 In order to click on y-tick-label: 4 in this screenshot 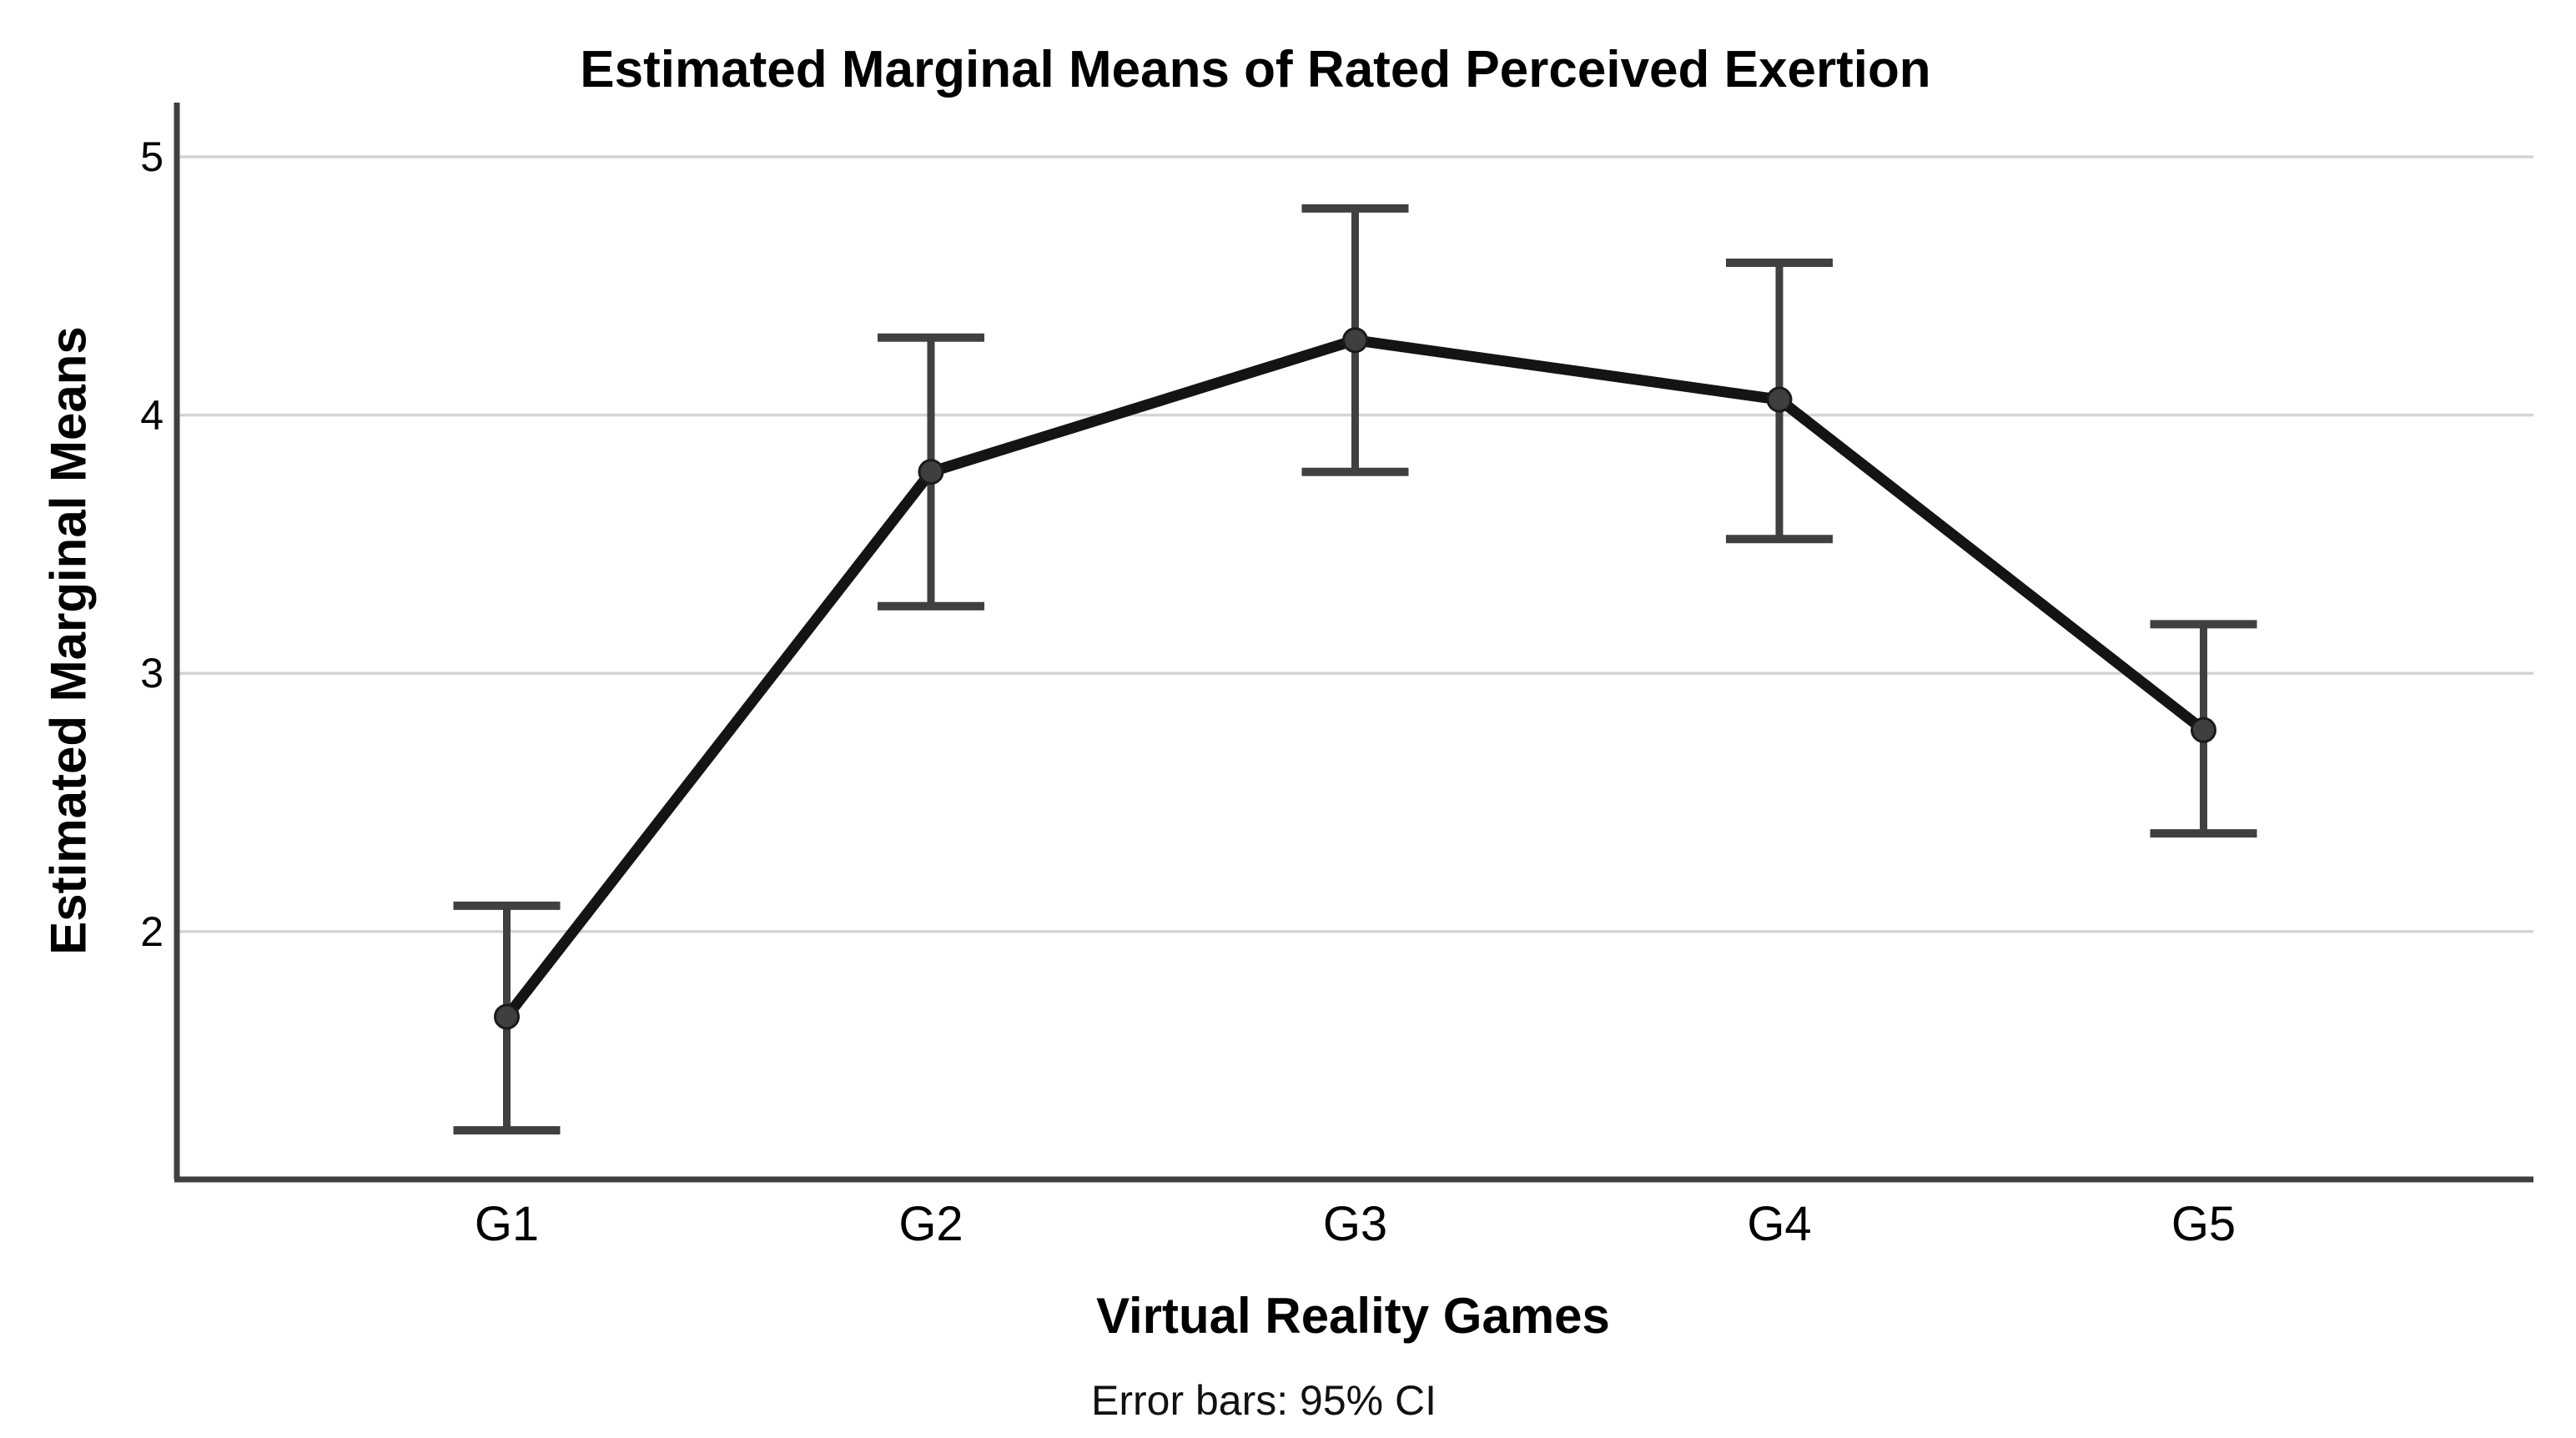, I will do `click(152, 415)`.